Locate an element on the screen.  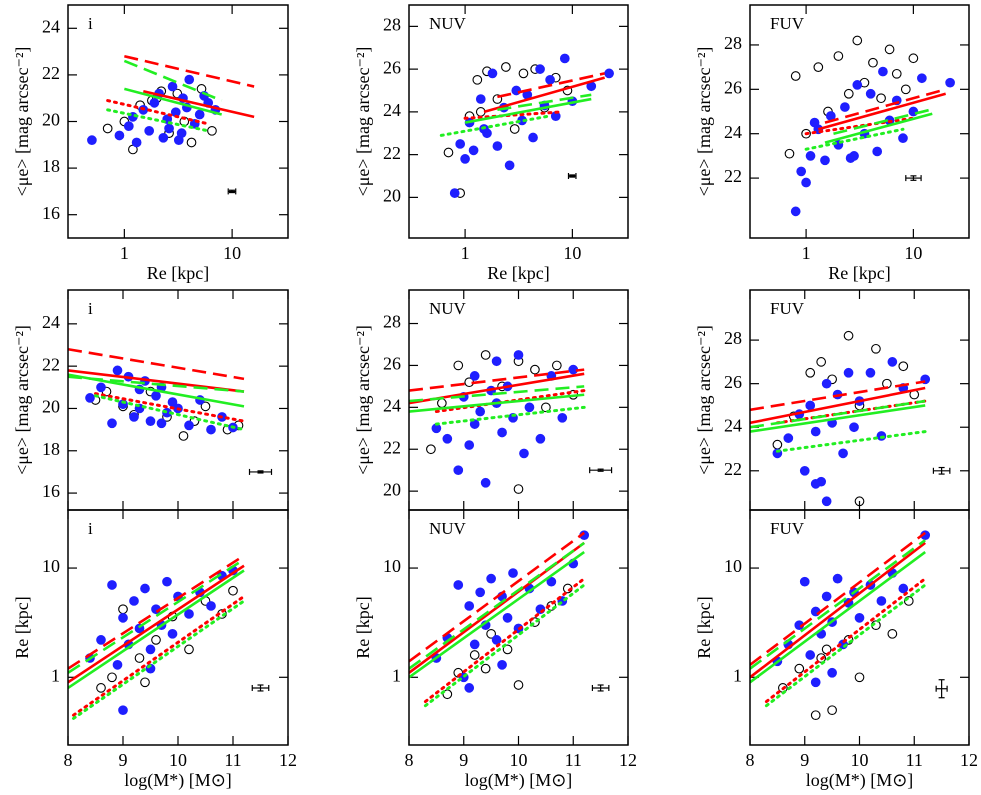
x-axis-label: Re [kpc] is located at coordinates (859, 273).